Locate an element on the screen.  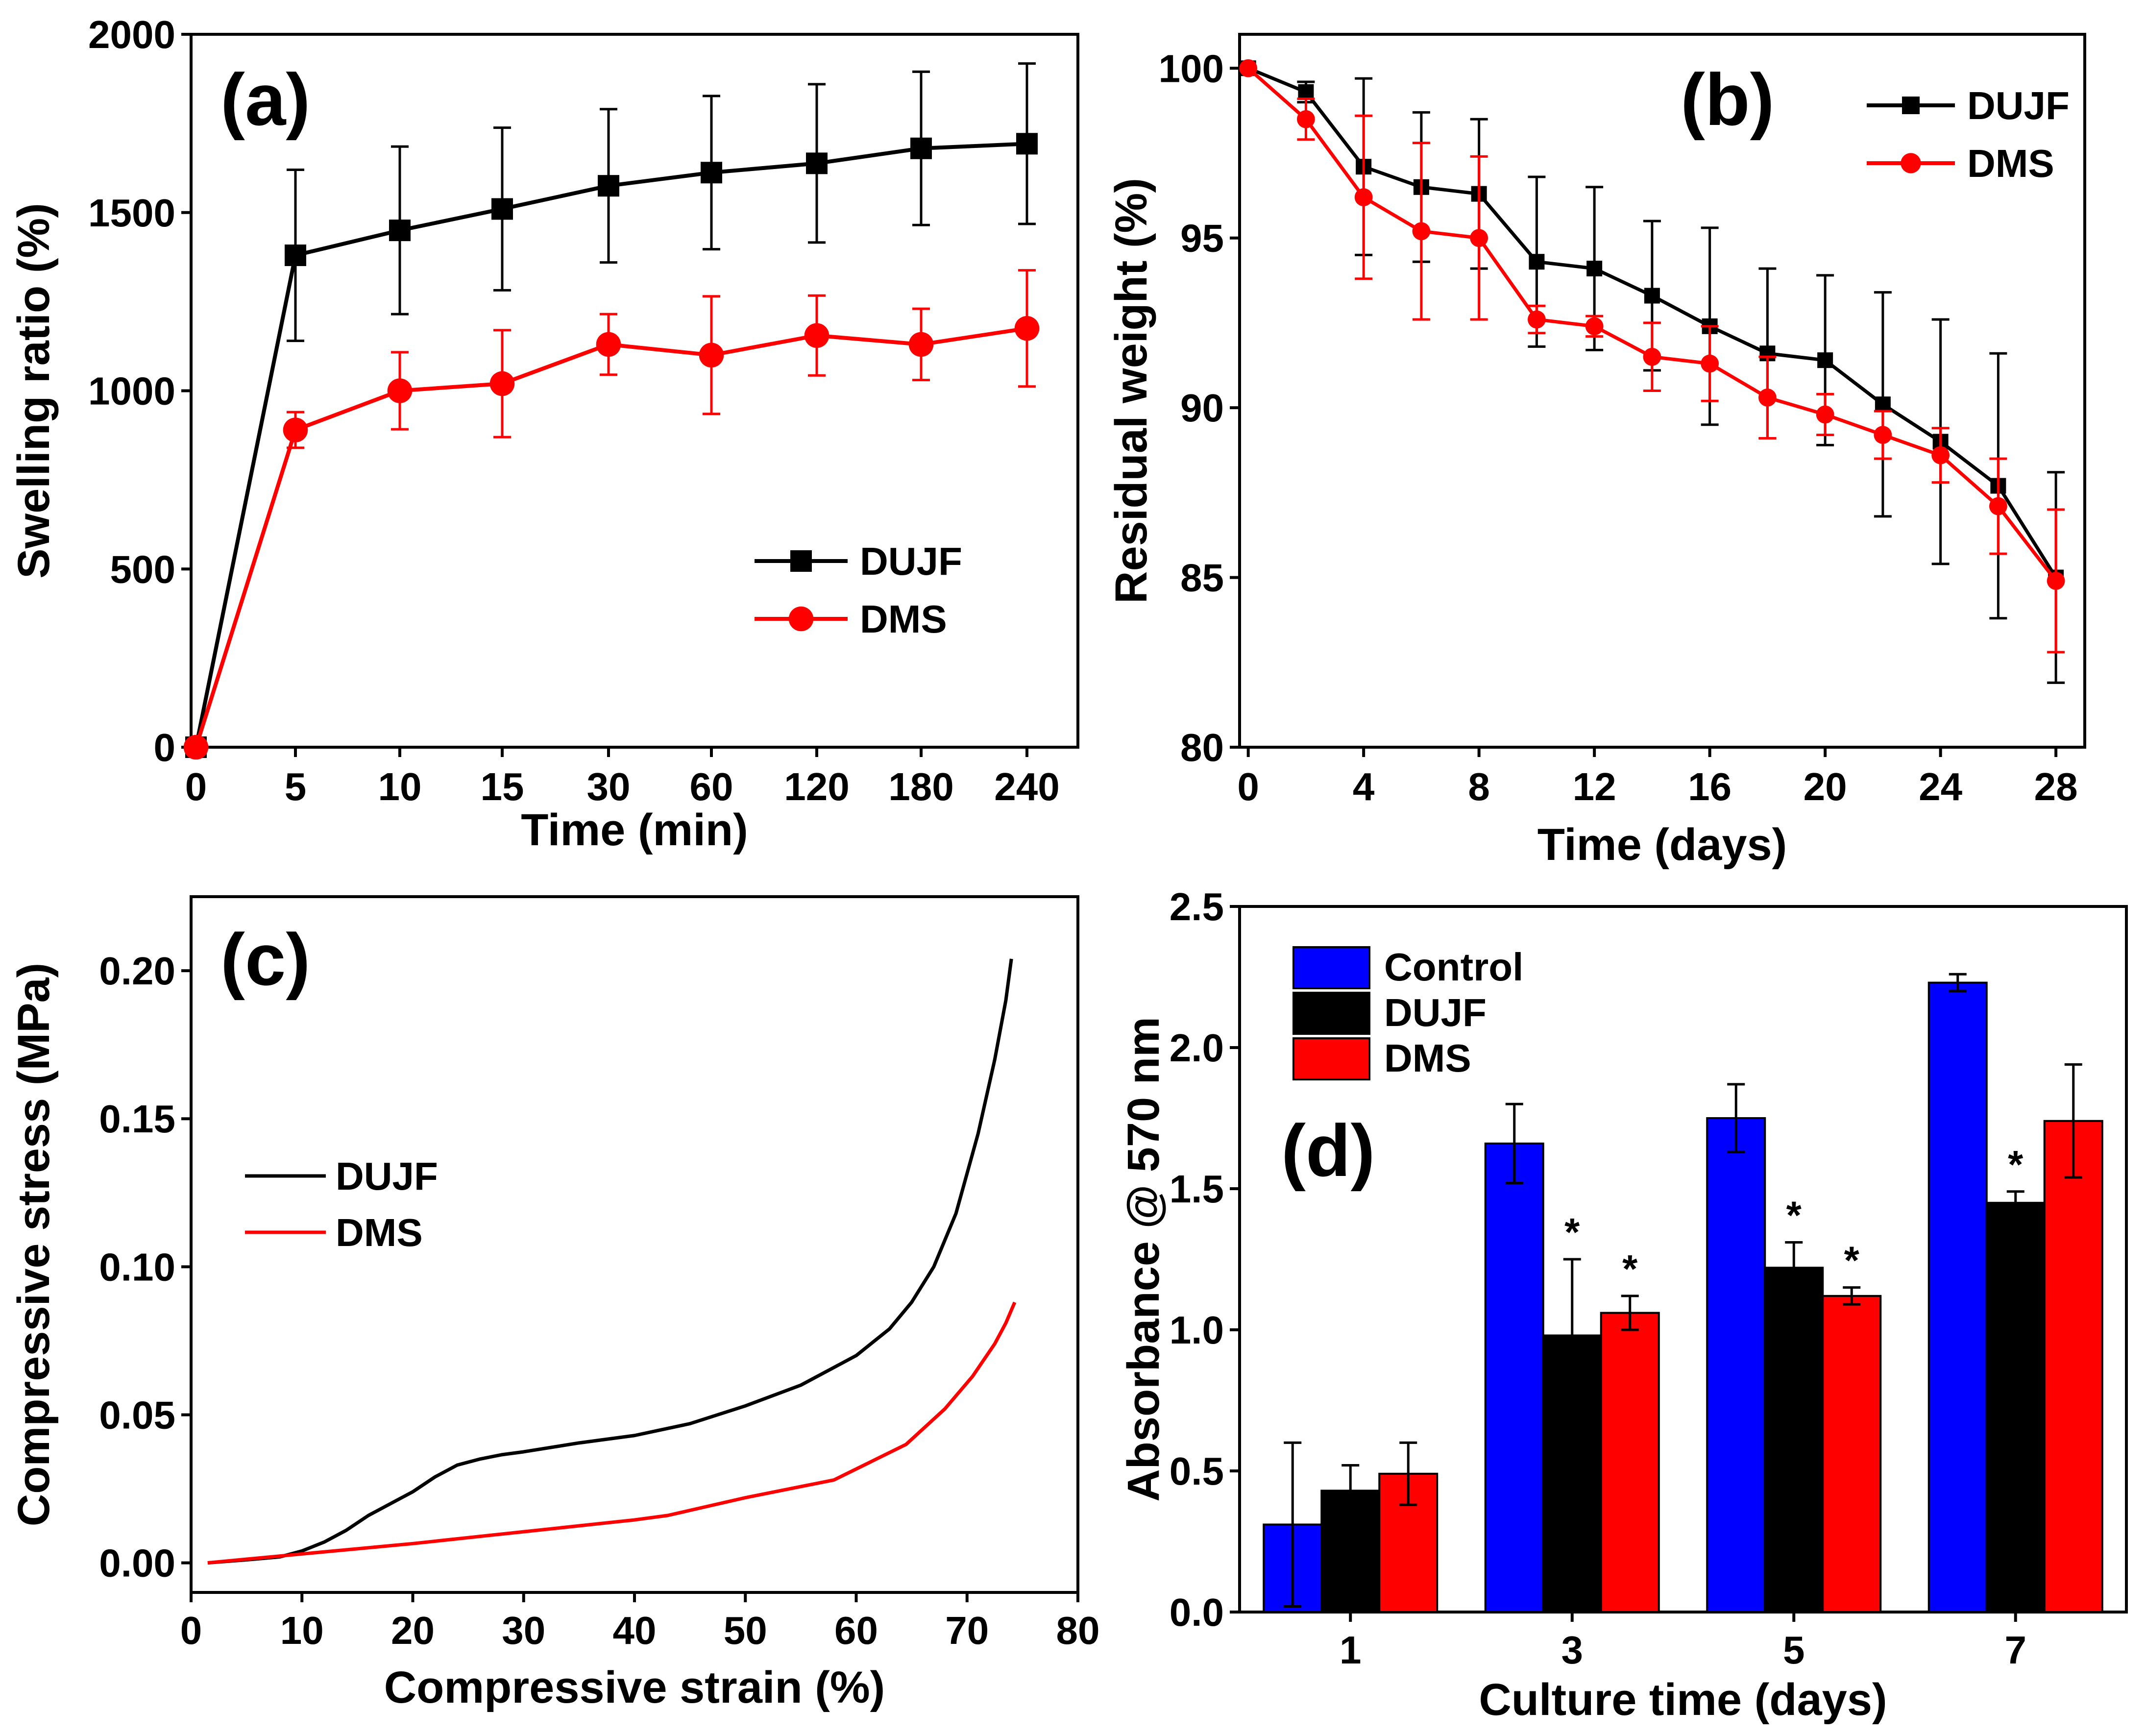
panel-label-d: (d) is located at coordinates (1328, 1151).